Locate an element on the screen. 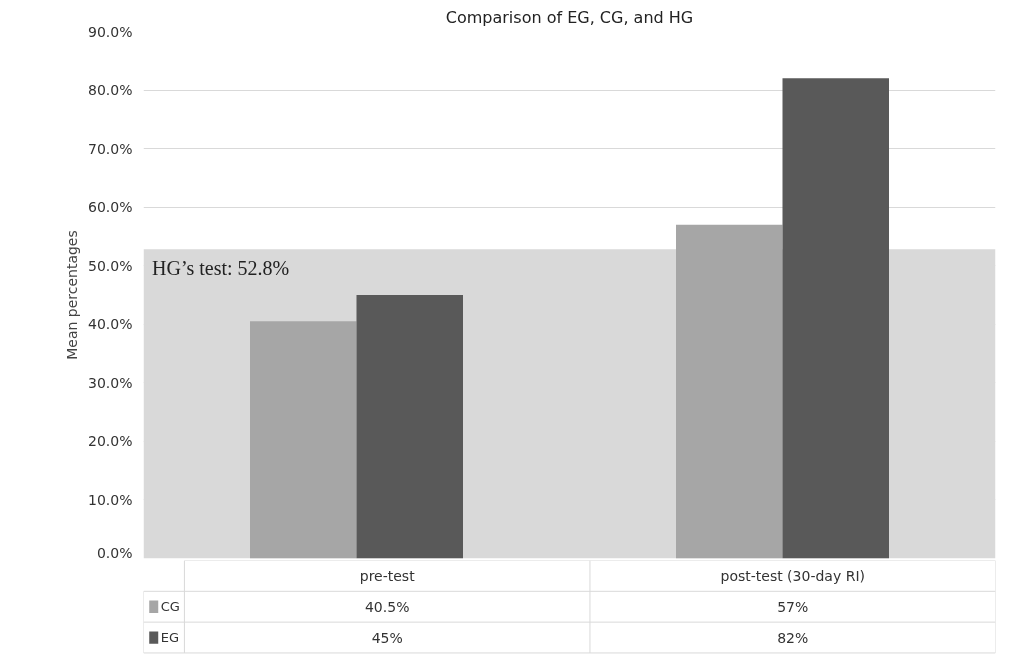 The width and height of the screenshot is (1032, 658). y-tick-label: 50.0% is located at coordinates (110, 265).